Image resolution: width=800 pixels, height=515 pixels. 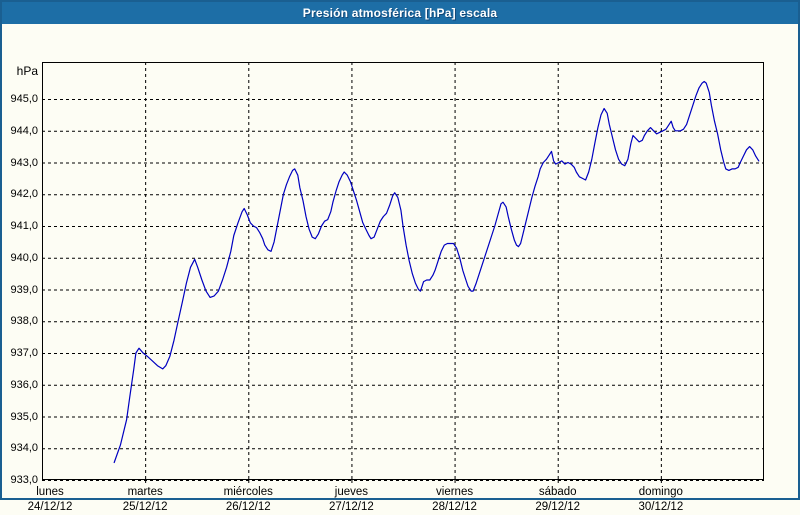 What do you see at coordinates (24, 353) in the screenshot?
I see `y-tick-label: 937,0` at bounding box center [24, 353].